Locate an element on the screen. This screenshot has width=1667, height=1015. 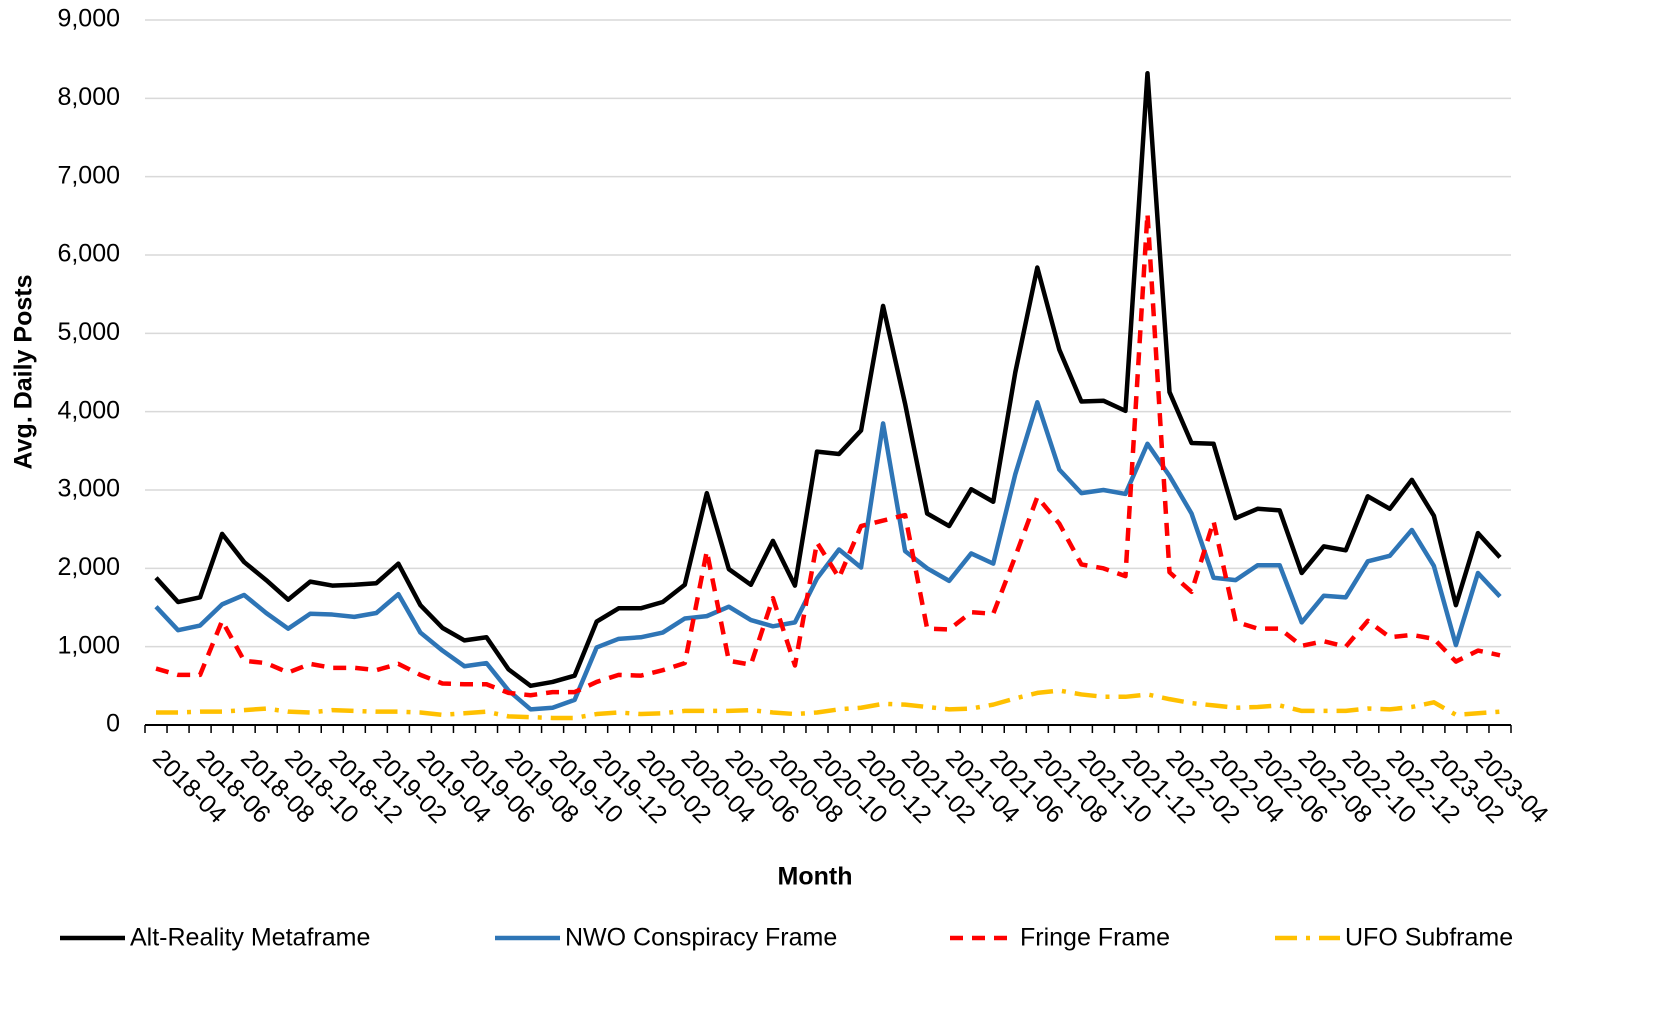
legend-label: Fringe Frame is located at coordinates (1095, 938).